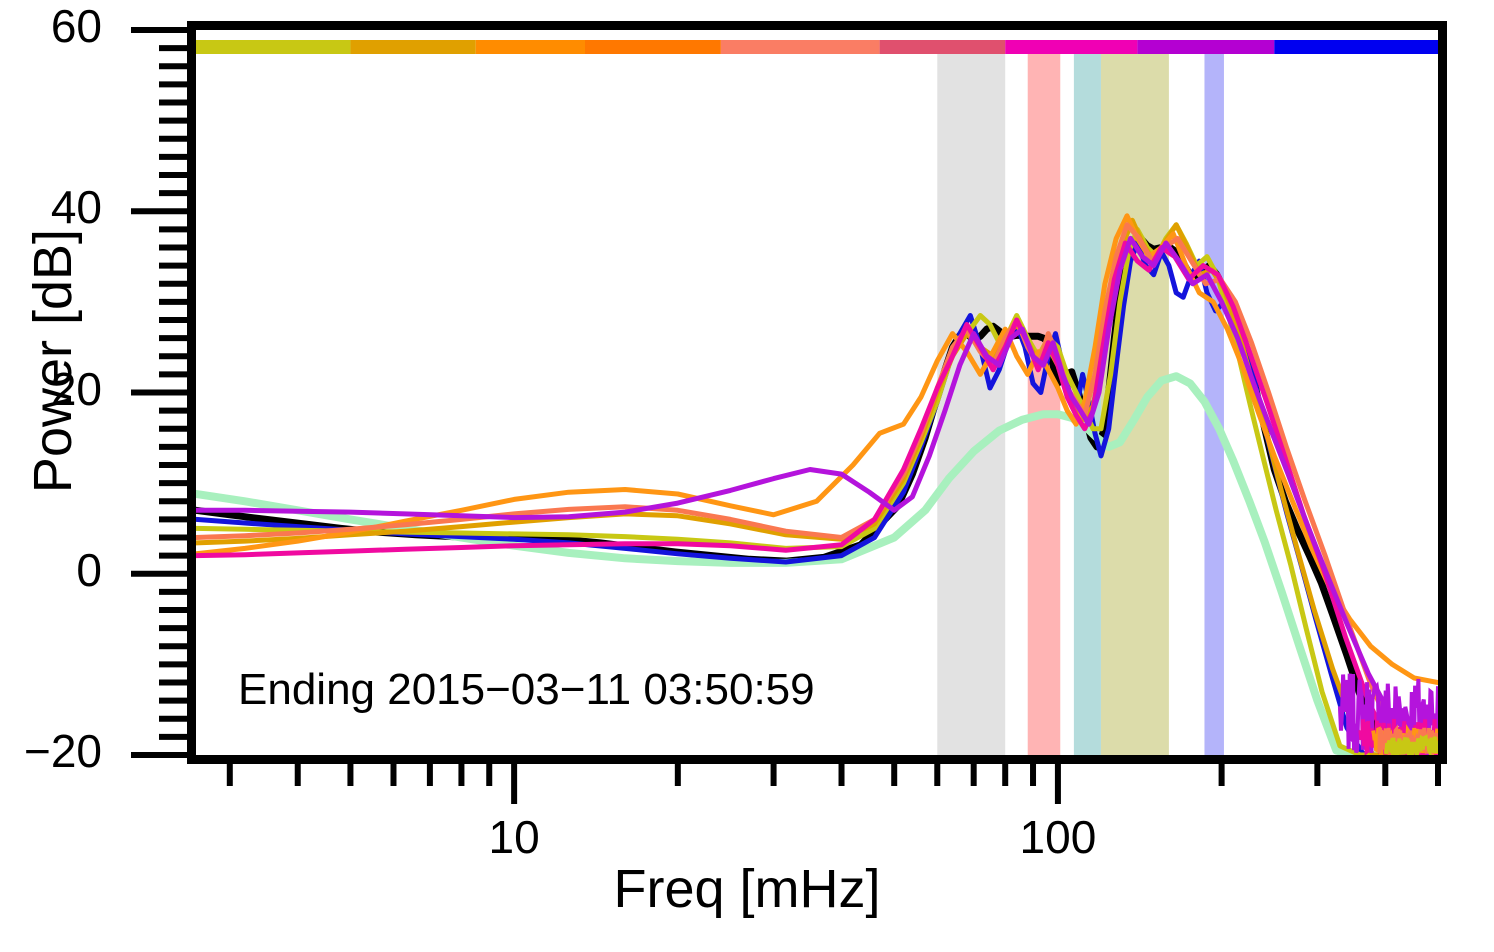 The width and height of the screenshot is (1494, 952). Describe the element at coordinates (1058, 837) in the screenshot. I see `x-tick-label: 100` at that location.